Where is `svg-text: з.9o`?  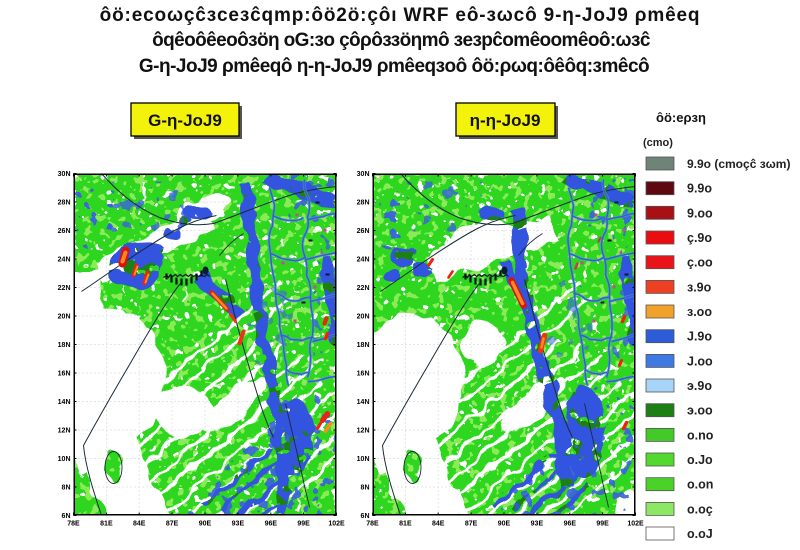
svg-text: з.9o is located at coordinates (699, 287).